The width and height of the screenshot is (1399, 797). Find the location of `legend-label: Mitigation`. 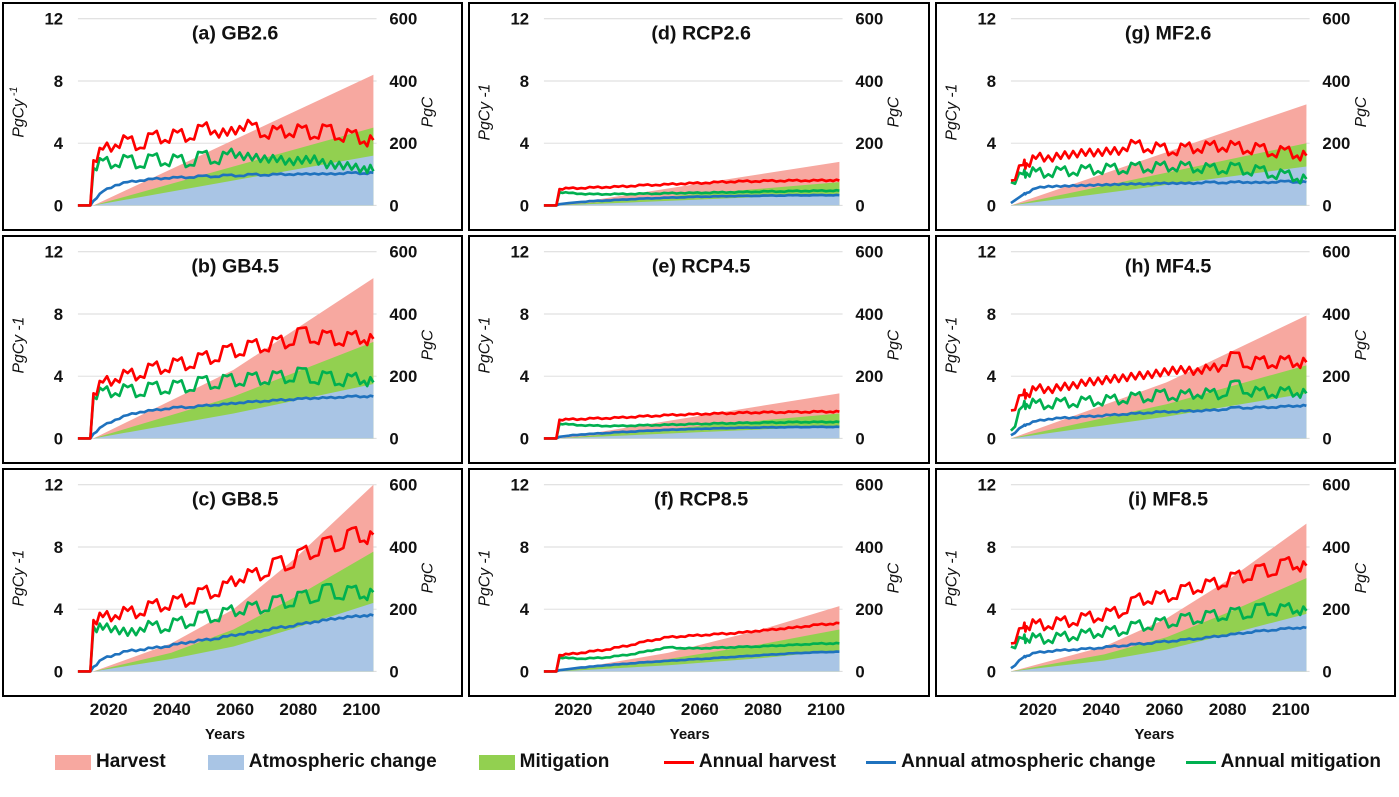

legend-label: Mitigation is located at coordinates (564, 761).